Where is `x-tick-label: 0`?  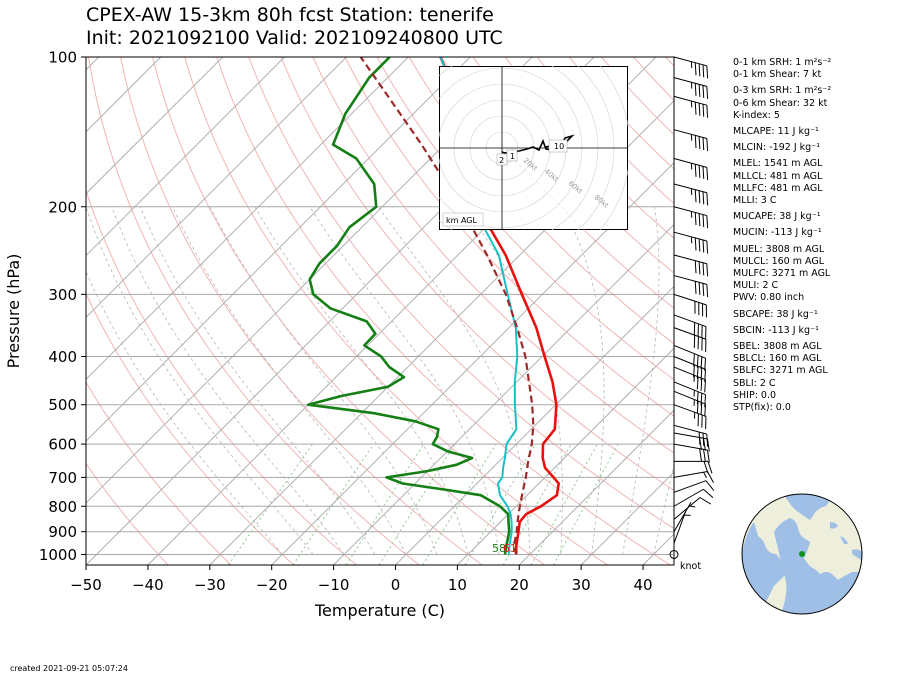 x-tick-label: 0 is located at coordinates (396, 585).